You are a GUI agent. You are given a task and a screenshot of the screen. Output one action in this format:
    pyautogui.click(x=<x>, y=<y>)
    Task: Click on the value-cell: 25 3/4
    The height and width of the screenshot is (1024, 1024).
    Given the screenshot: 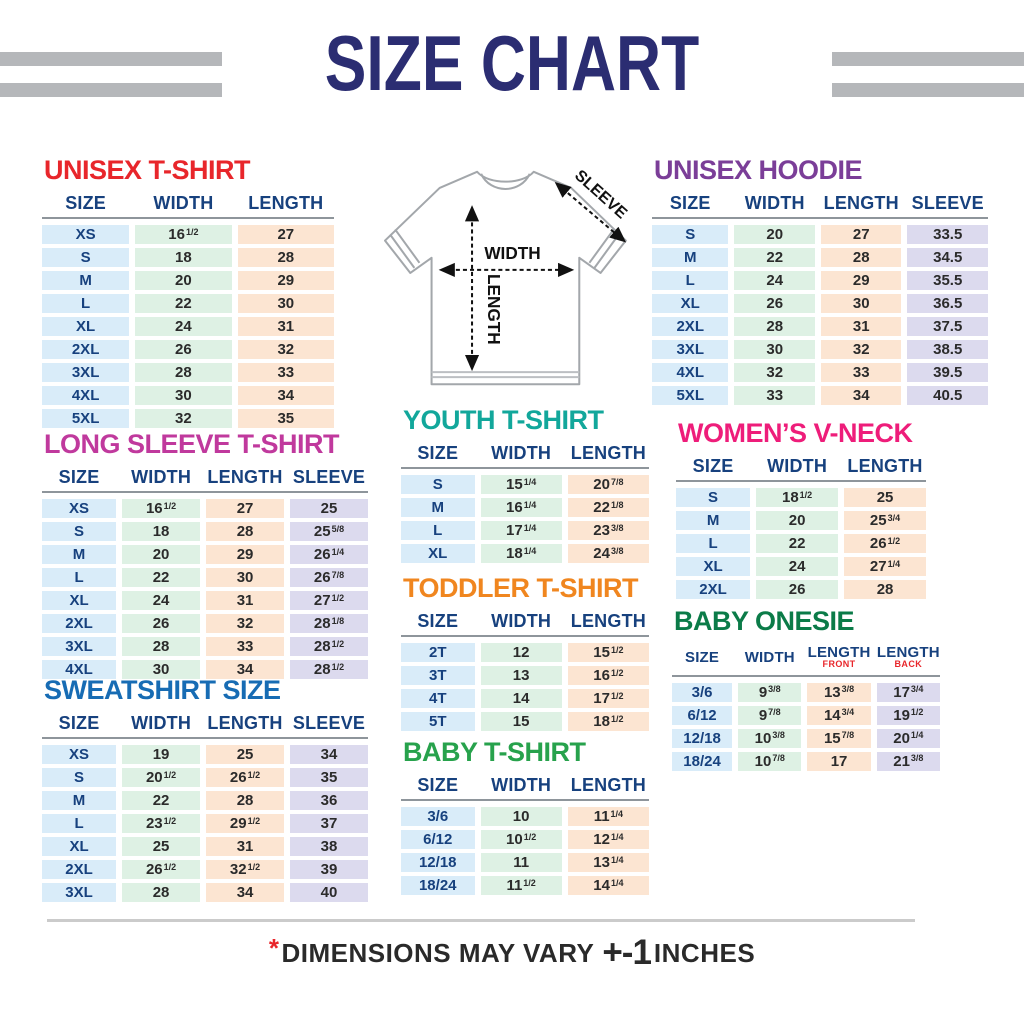 What is the action you would take?
    pyautogui.click(x=885, y=520)
    